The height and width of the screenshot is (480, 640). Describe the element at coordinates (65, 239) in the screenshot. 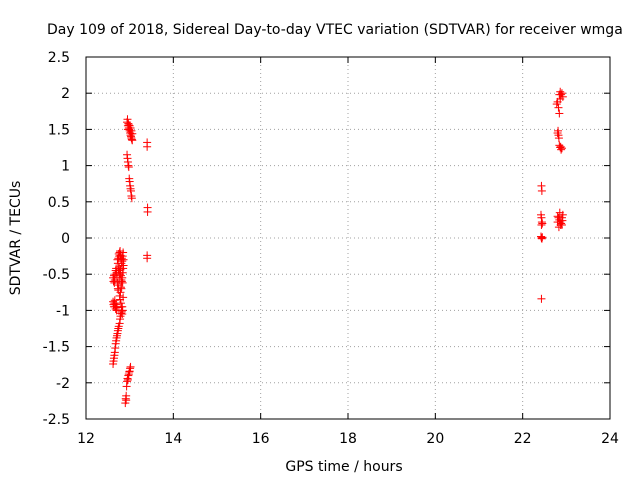

I see `y-tick-label: 0` at that location.